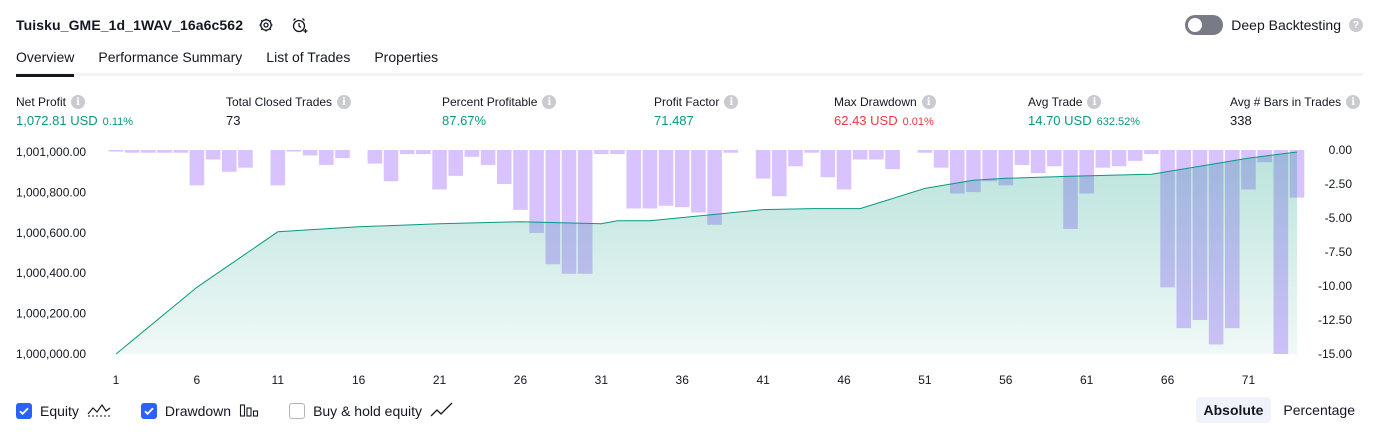 This screenshot has height=435, width=1379. What do you see at coordinates (371, 411) in the screenshot?
I see `legend-buy-hold-equity: Buy & hold equity` at bounding box center [371, 411].